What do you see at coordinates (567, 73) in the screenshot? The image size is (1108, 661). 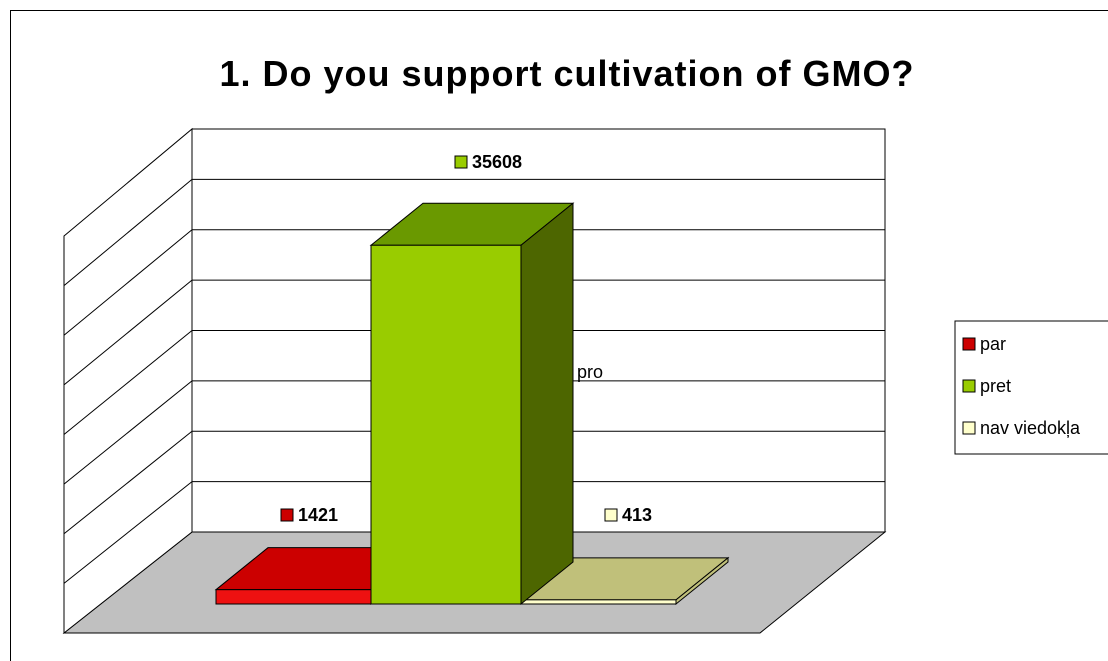 I see `chart-title: 1. Do you support cultivation of GMO?` at bounding box center [567, 73].